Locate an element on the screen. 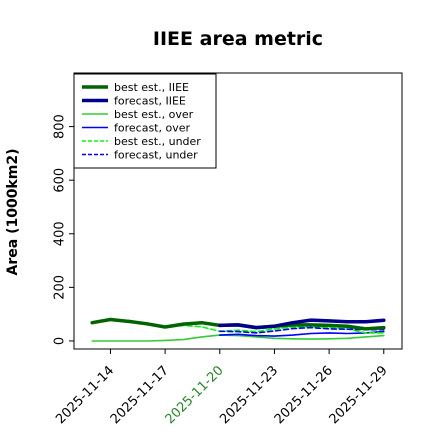 This screenshot has width=440, height=440. legend-label: forecast, IIEE is located at coordinates (150, 101).